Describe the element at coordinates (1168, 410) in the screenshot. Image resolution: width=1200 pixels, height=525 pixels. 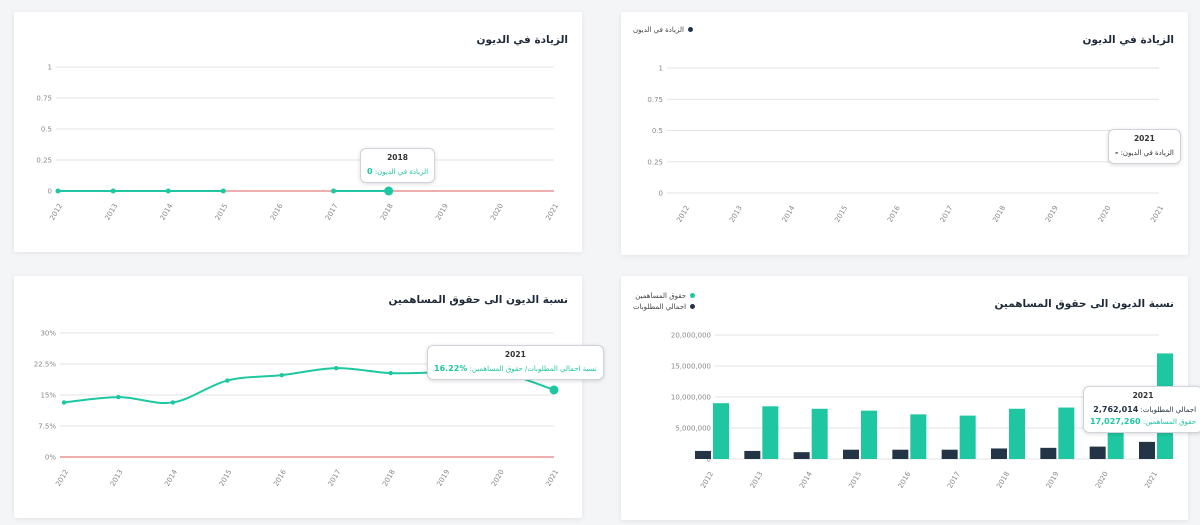
I see `tooltip-label: اجمالي المطلوبات:` at that location.